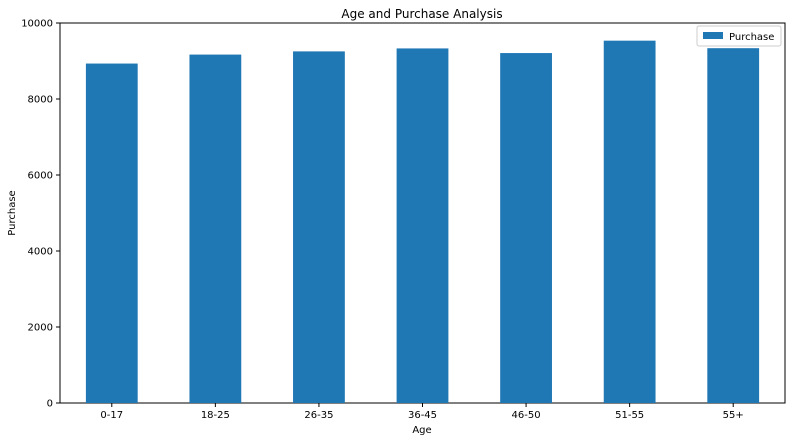 The image size is (792, 441). What do you see at coordinates (421, 14) in the screenshot?
I see `chart-title: Age and Purchase Analysis` at bounding box center [421, 14].